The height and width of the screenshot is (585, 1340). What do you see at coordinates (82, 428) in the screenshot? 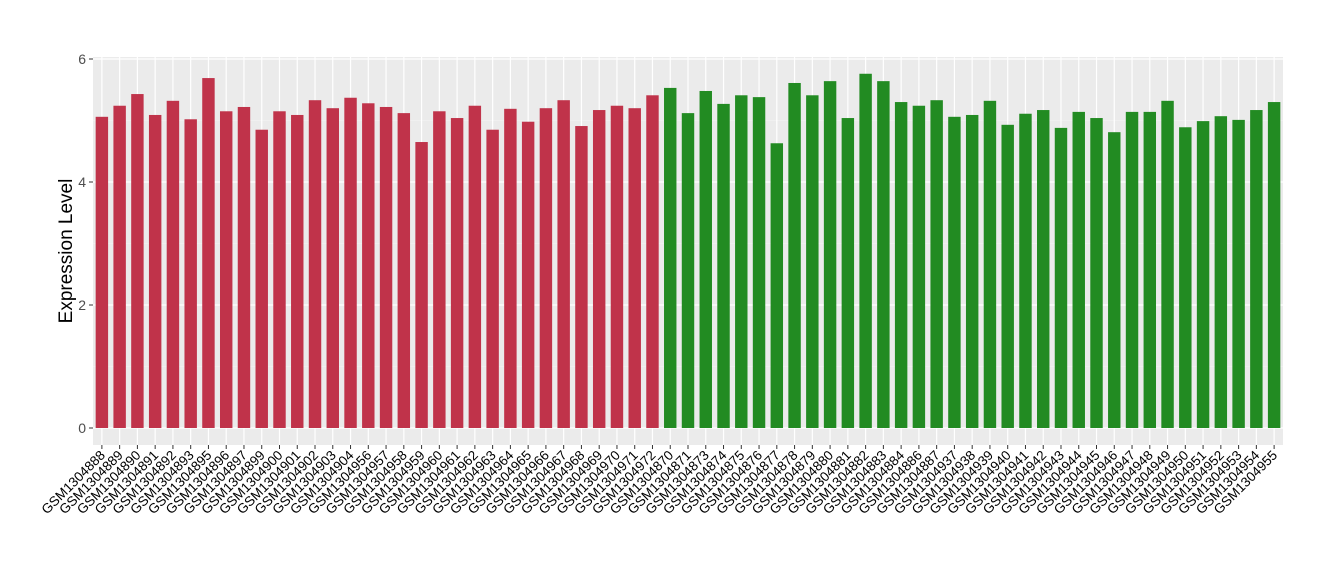
I see `y-tick-label: 0` at bounding box center [82, 428].